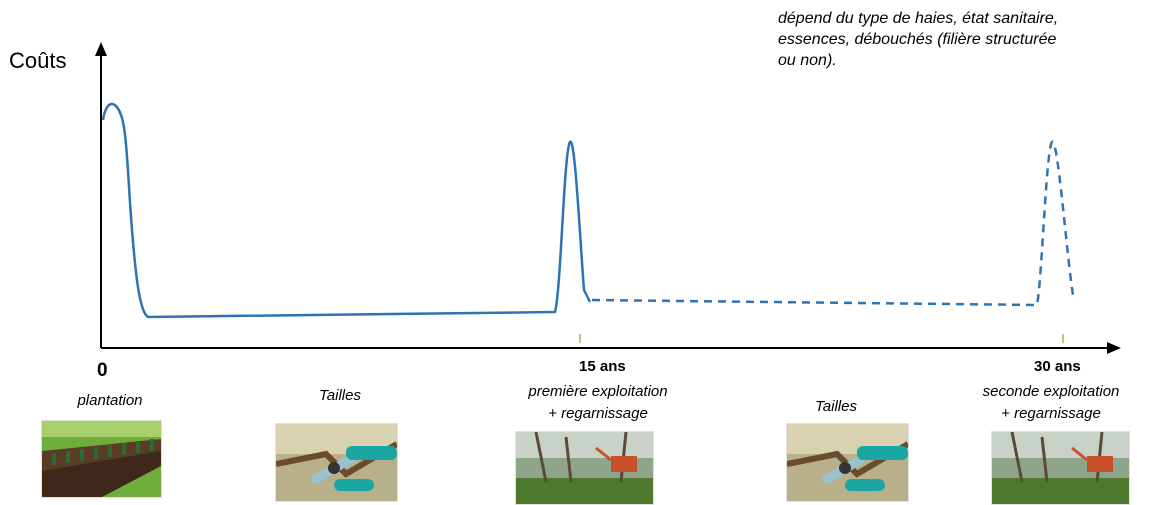 This screenshot has width=1150, height=505. I want to click on x-axis-arrowhead, so click(1114, 348).